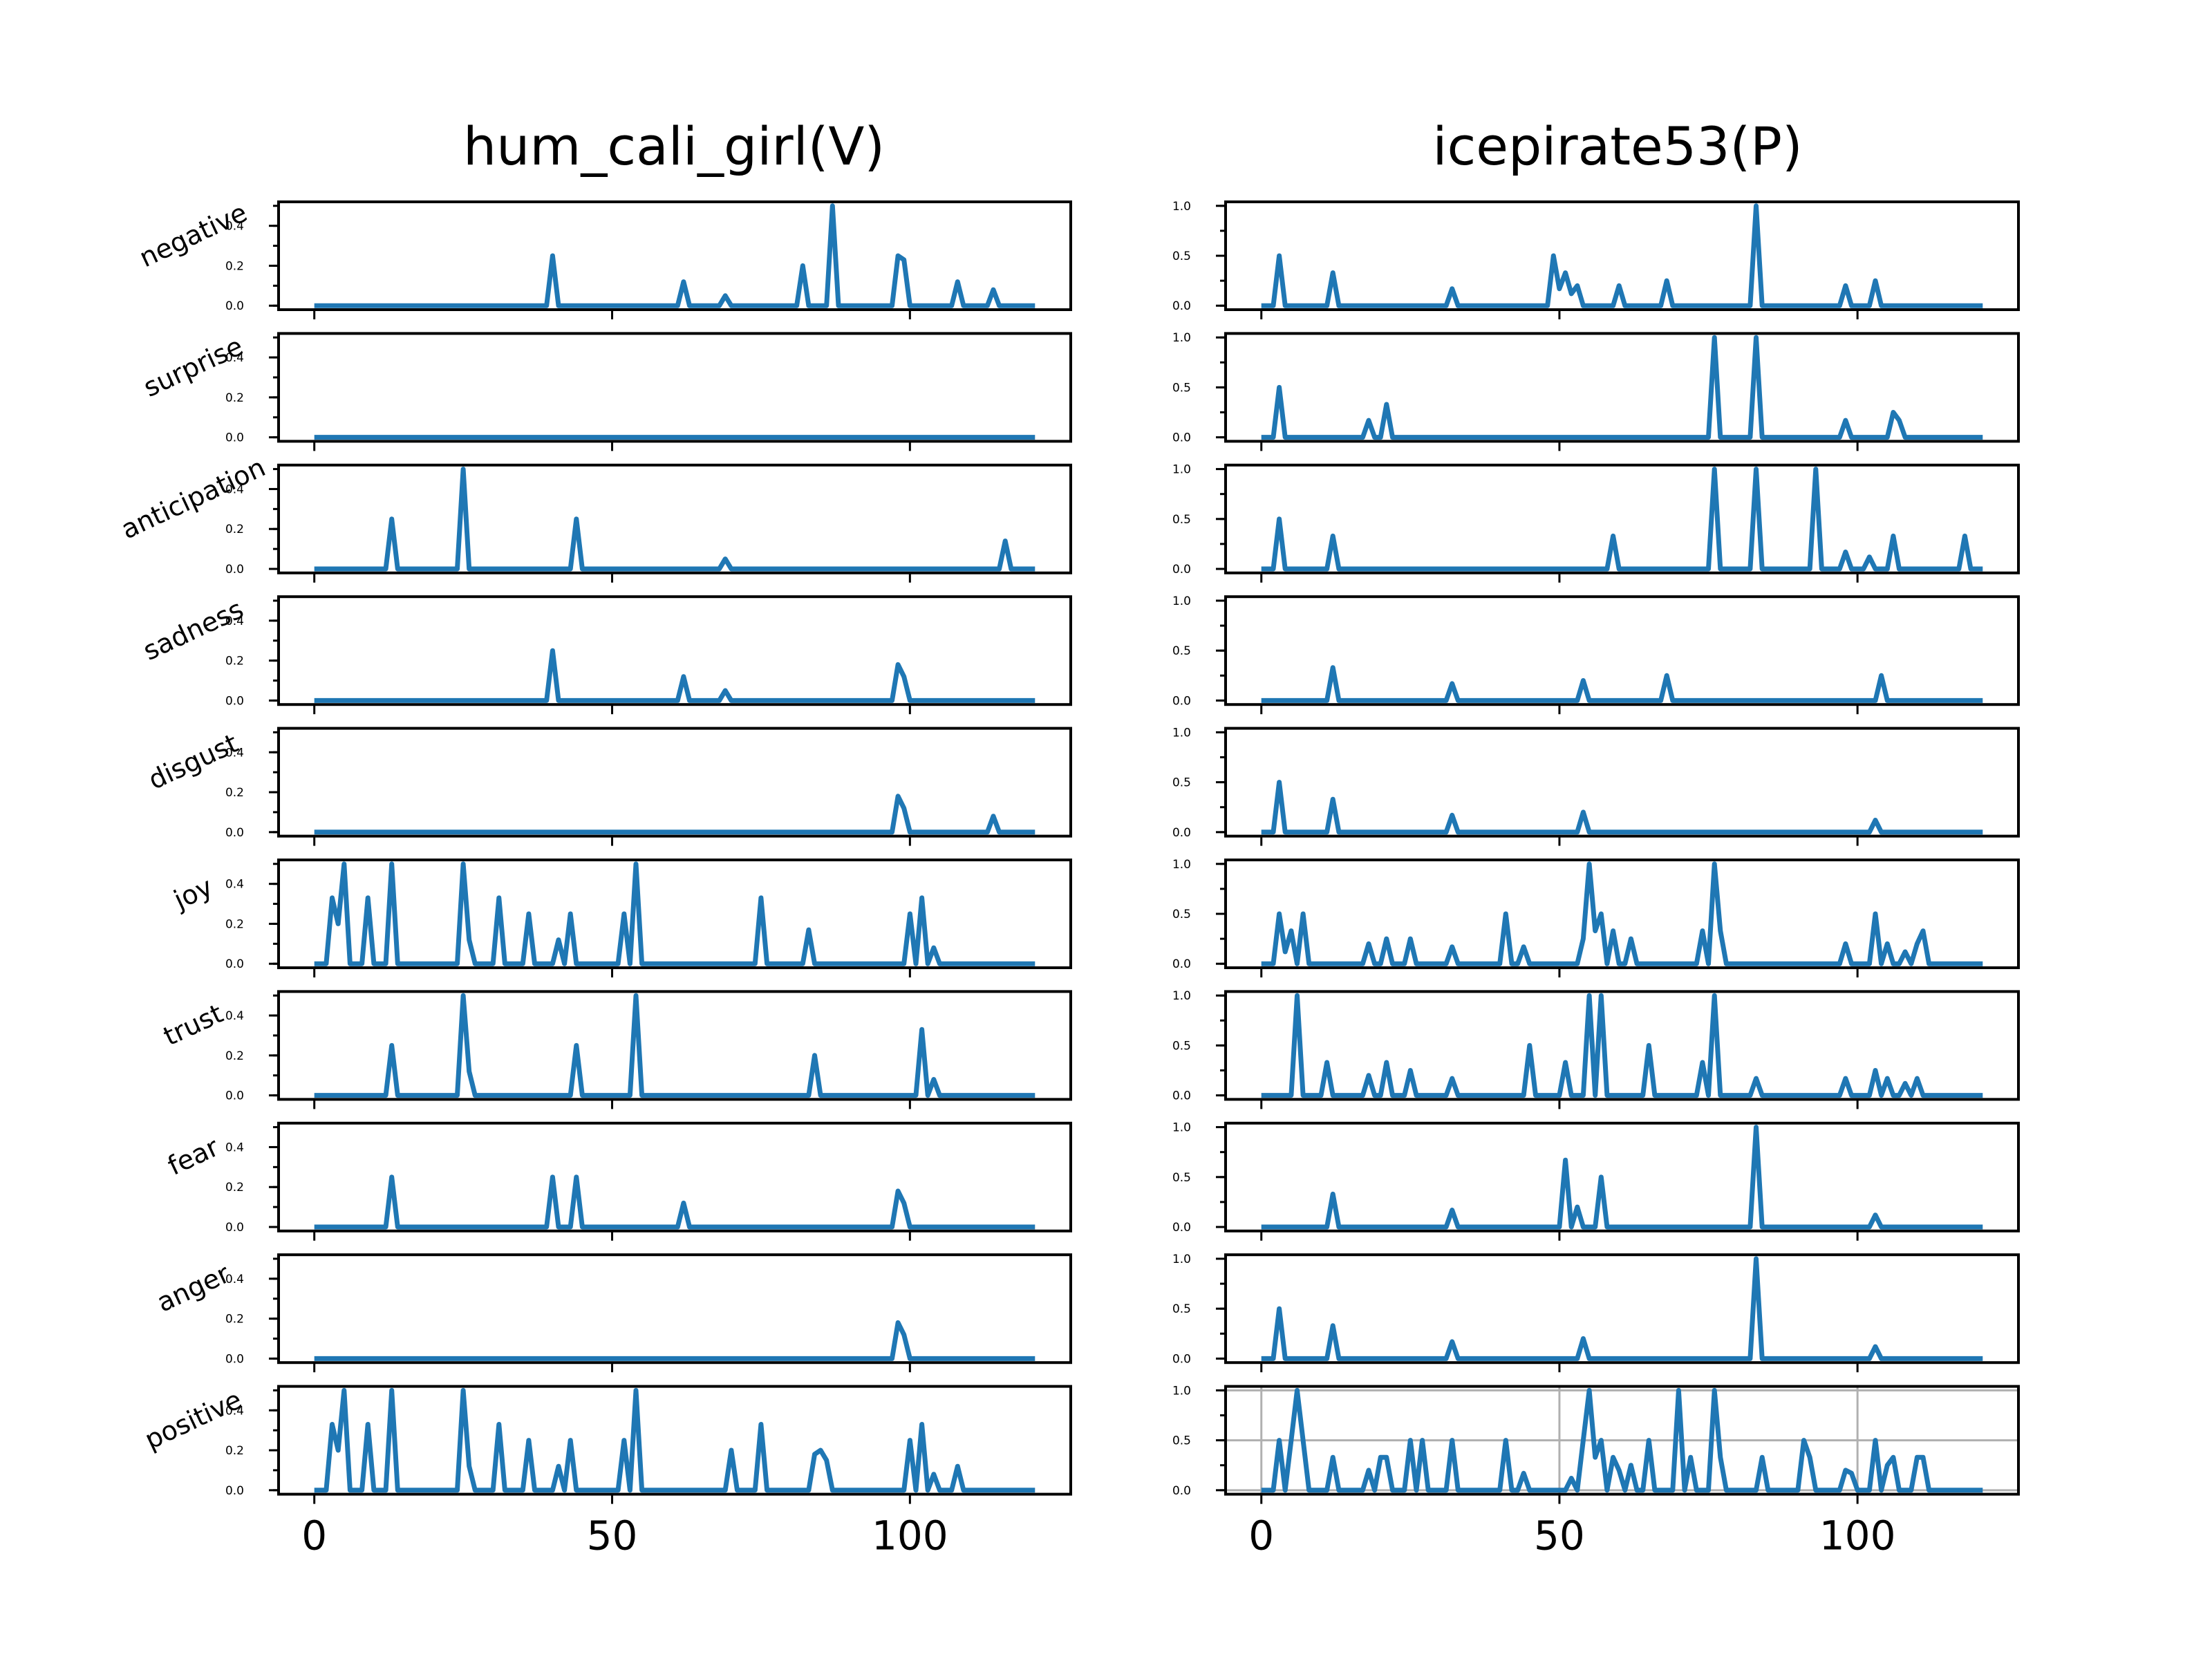  Describe the element at coordinates (674, 146) in the screenshot. I see `left-panel-title: hum_cali_girl(V)` at that location.